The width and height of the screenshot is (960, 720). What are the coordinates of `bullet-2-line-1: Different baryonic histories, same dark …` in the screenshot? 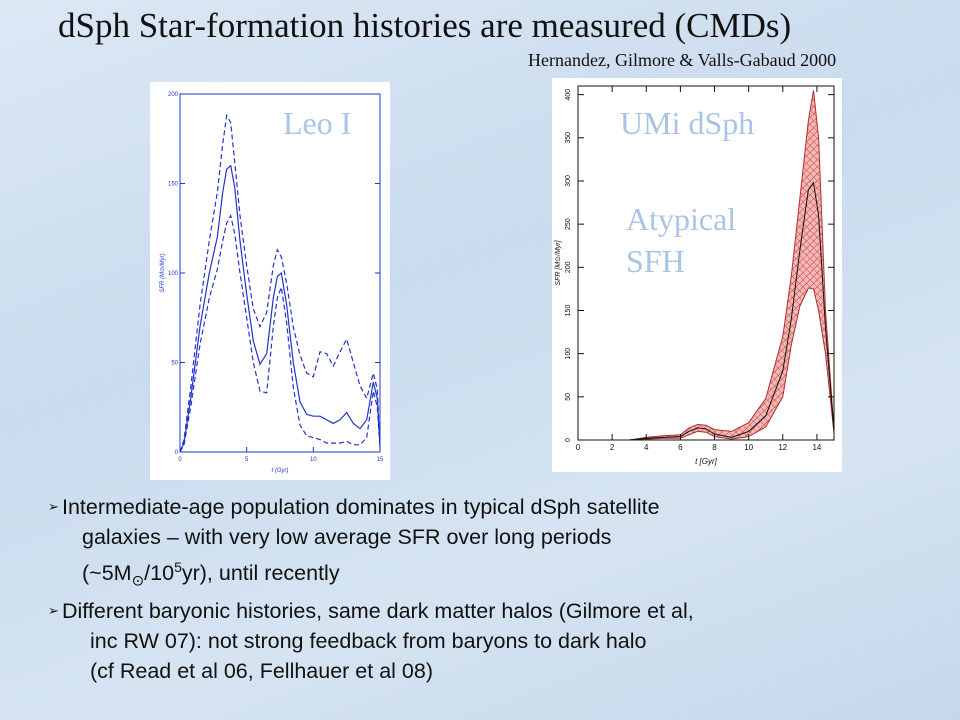 It's located at (378, 611).